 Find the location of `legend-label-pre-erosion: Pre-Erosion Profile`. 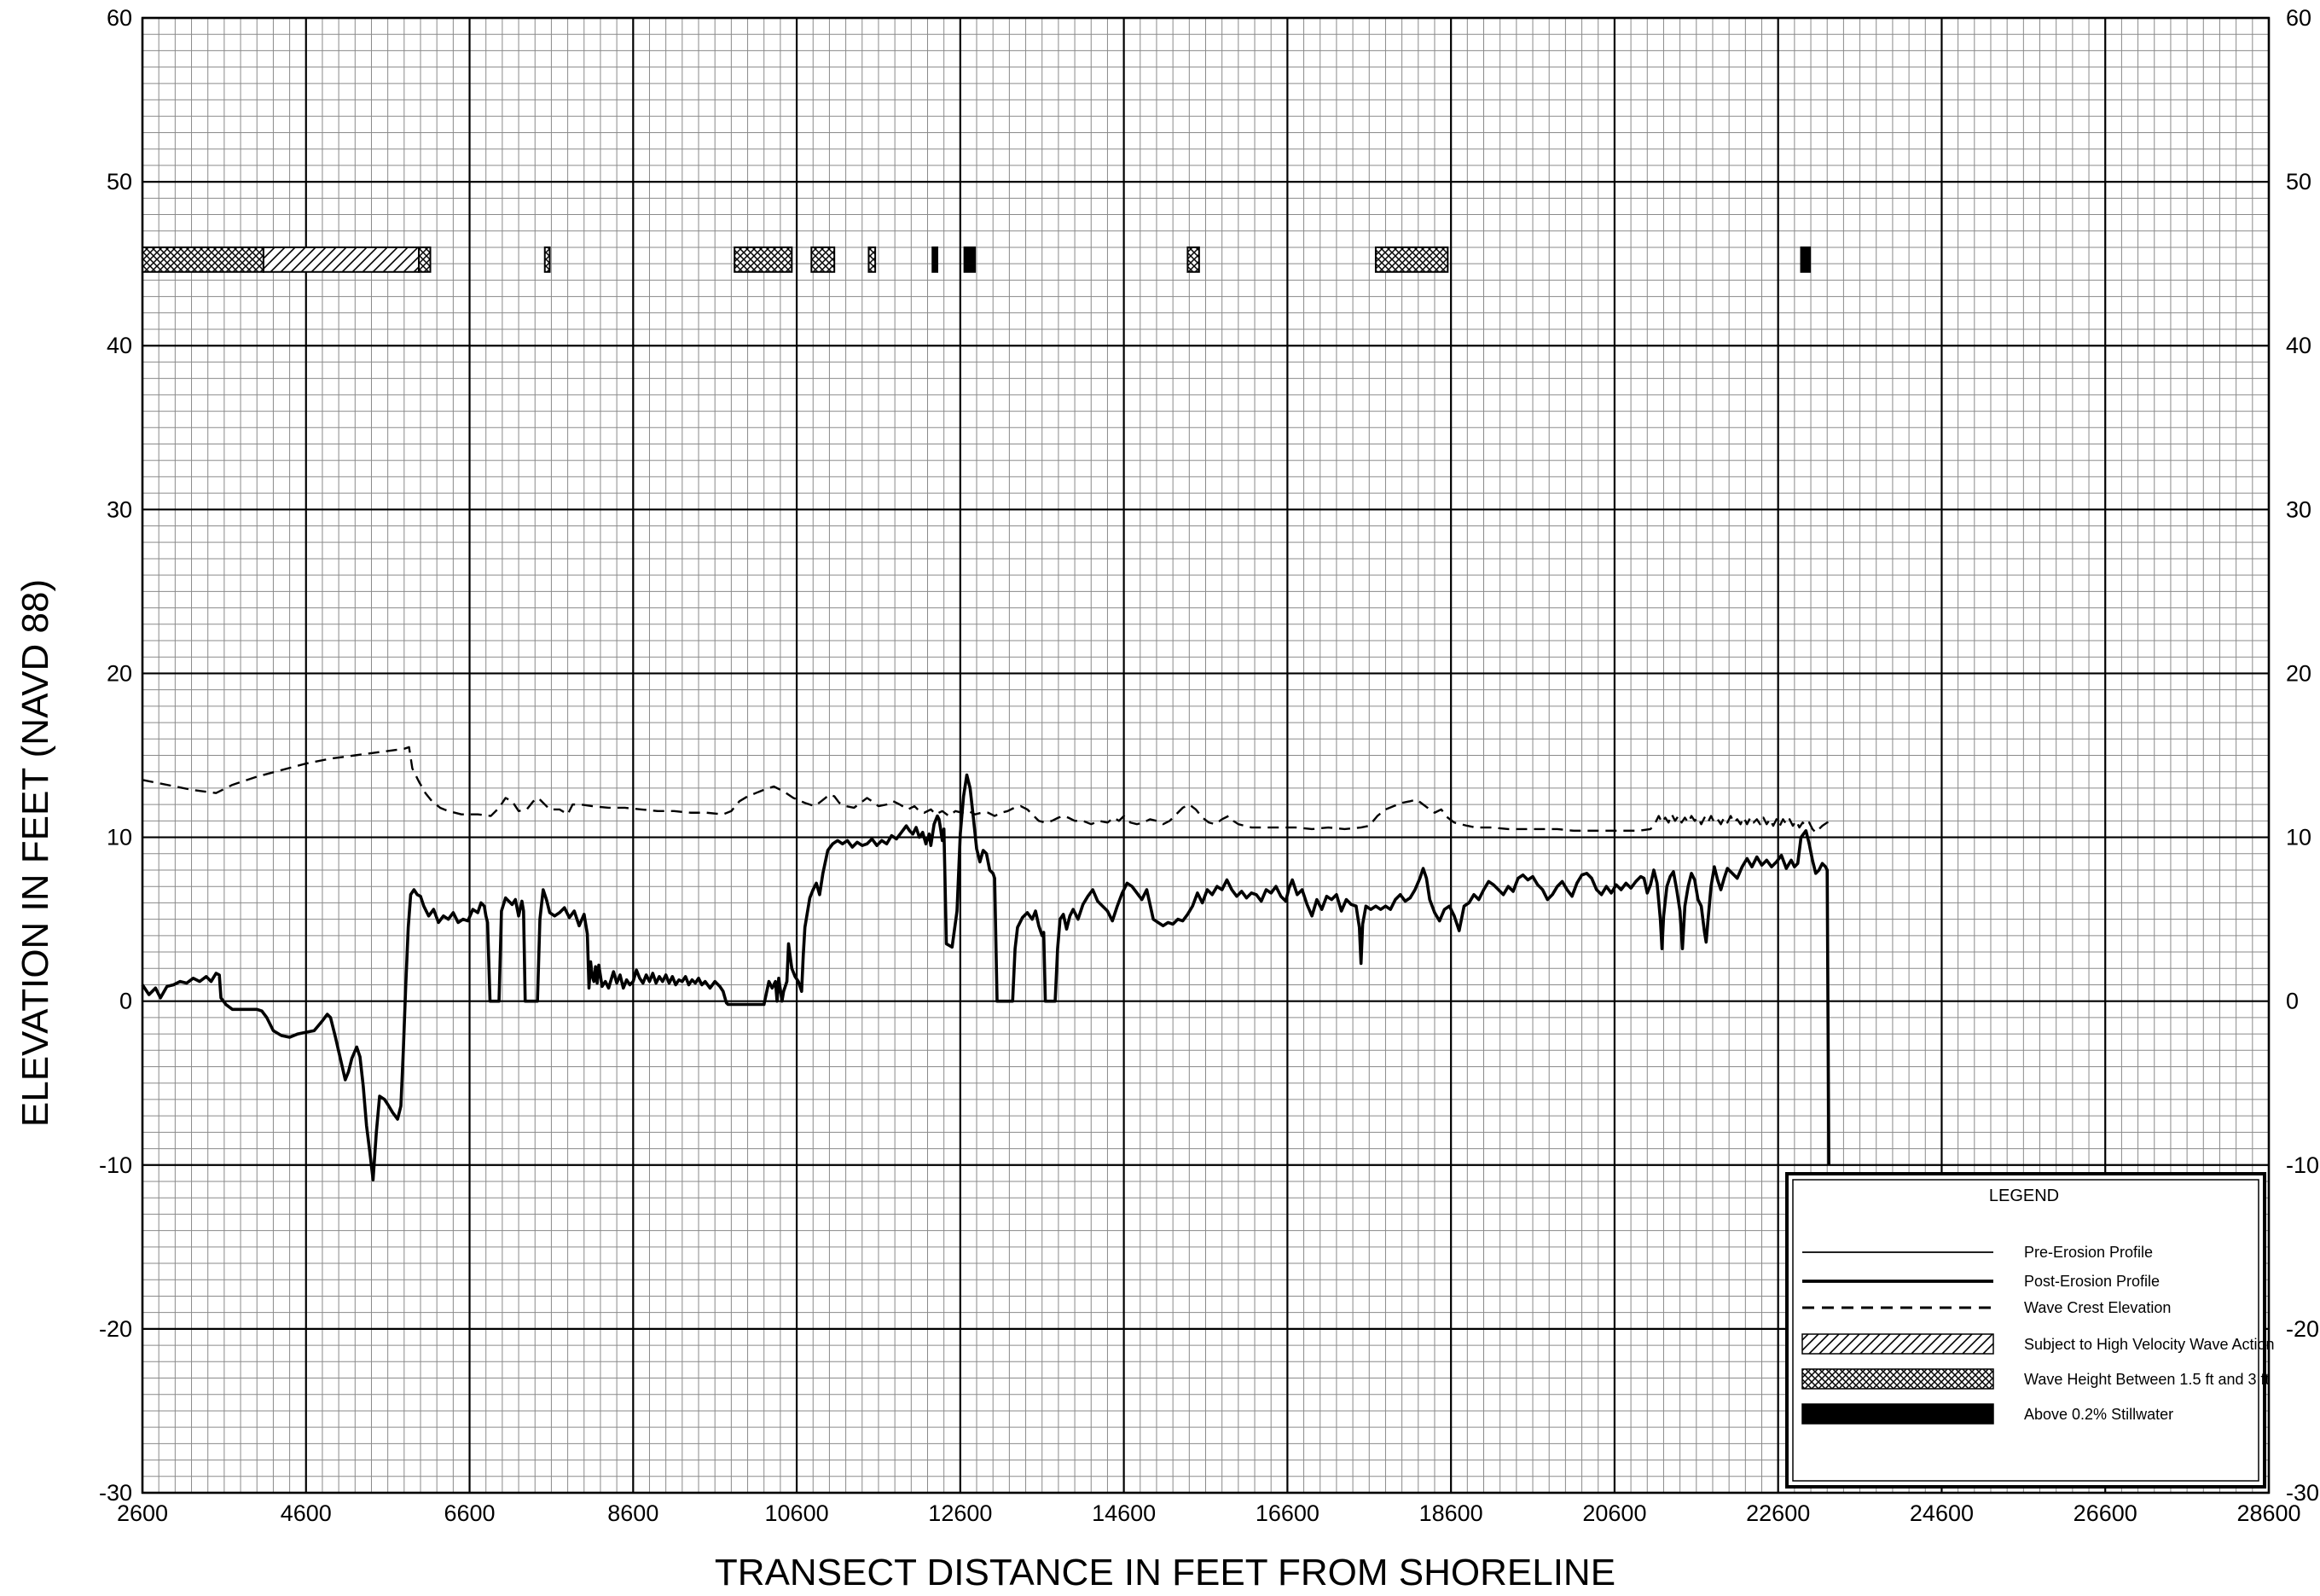

legend-label-pre-erosion: Pre-Erosion Profile is located at coordinates (2088, 1252).